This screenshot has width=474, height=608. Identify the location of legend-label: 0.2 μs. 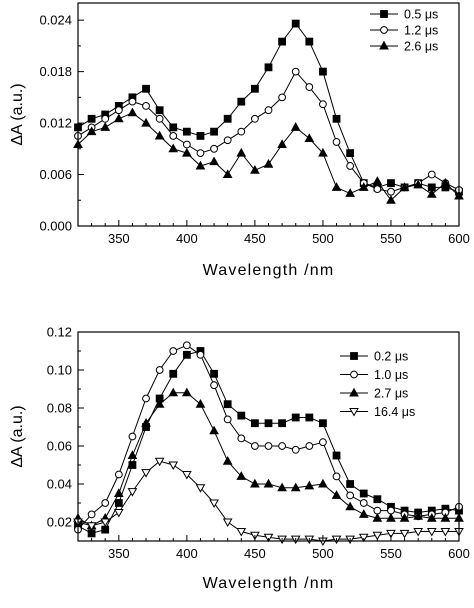
(391, 357).